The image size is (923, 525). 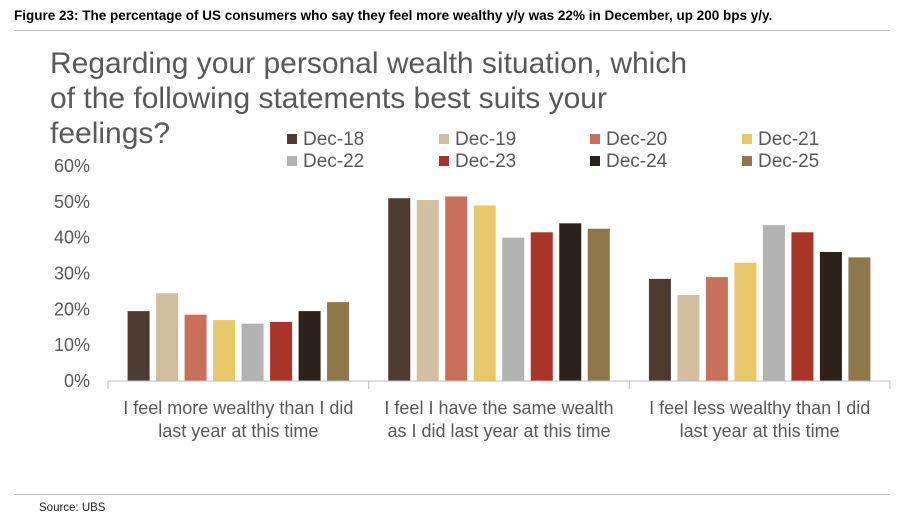 What do you see at coordinates (485, 139) in the screenshot?
I see `legend-label: Dec-19` at bounding box center [485, 139].